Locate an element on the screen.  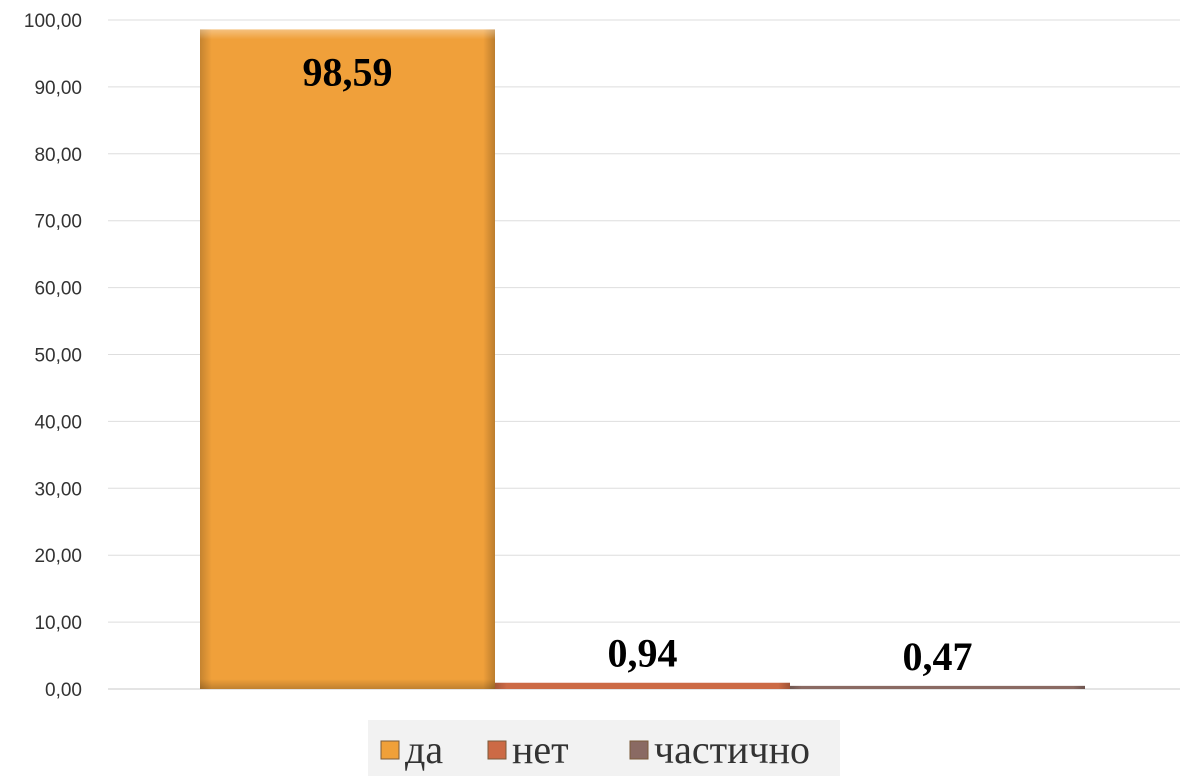
legend-item: да is located at coordinates (411, 749).